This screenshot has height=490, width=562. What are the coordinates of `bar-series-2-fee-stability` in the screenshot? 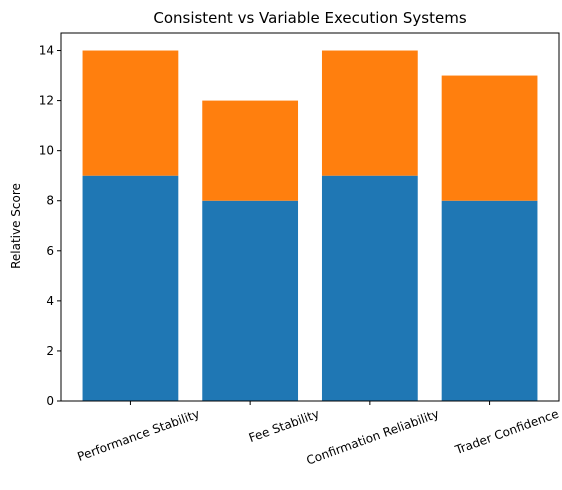 It's located at (250, 150).